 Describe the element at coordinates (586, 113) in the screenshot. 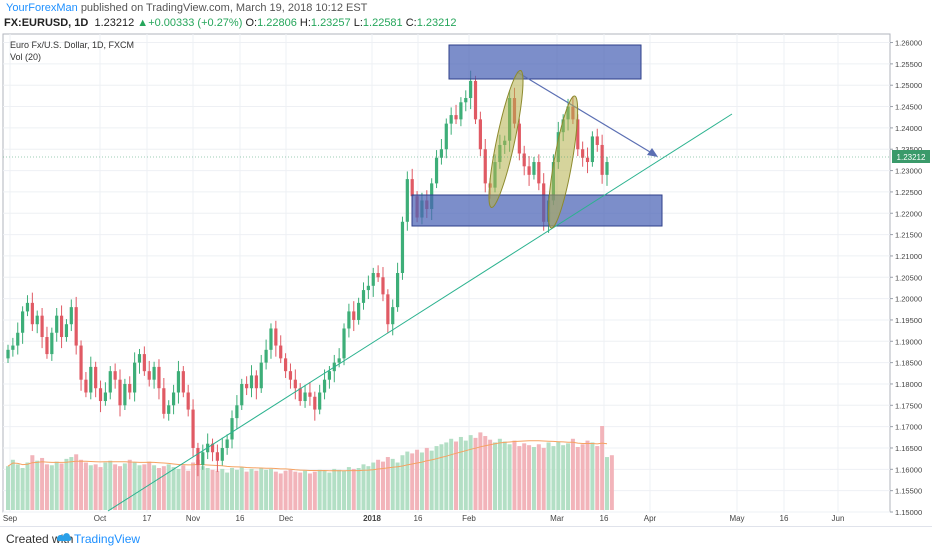

I see `descending-arrow` at that location.